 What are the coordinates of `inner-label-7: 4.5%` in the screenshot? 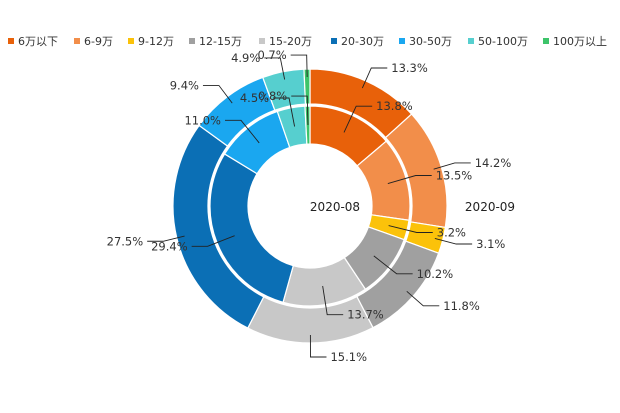 It's located at (254, 98).